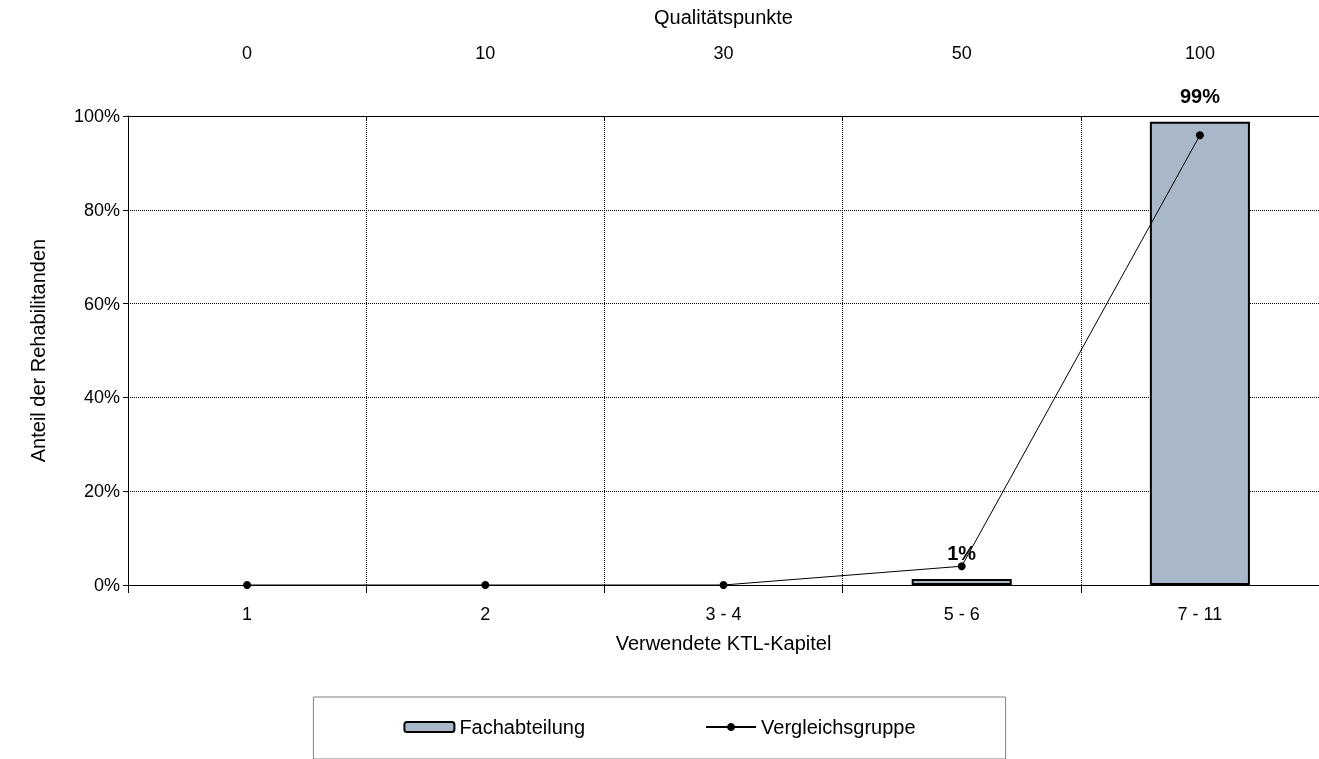 The width and height of the screenshot is (1319, 759). Describe the element at coordinates (723, 643) in the screenshot. I see `x-axis-title: Verwendete KTL-Kapitel` at that location.